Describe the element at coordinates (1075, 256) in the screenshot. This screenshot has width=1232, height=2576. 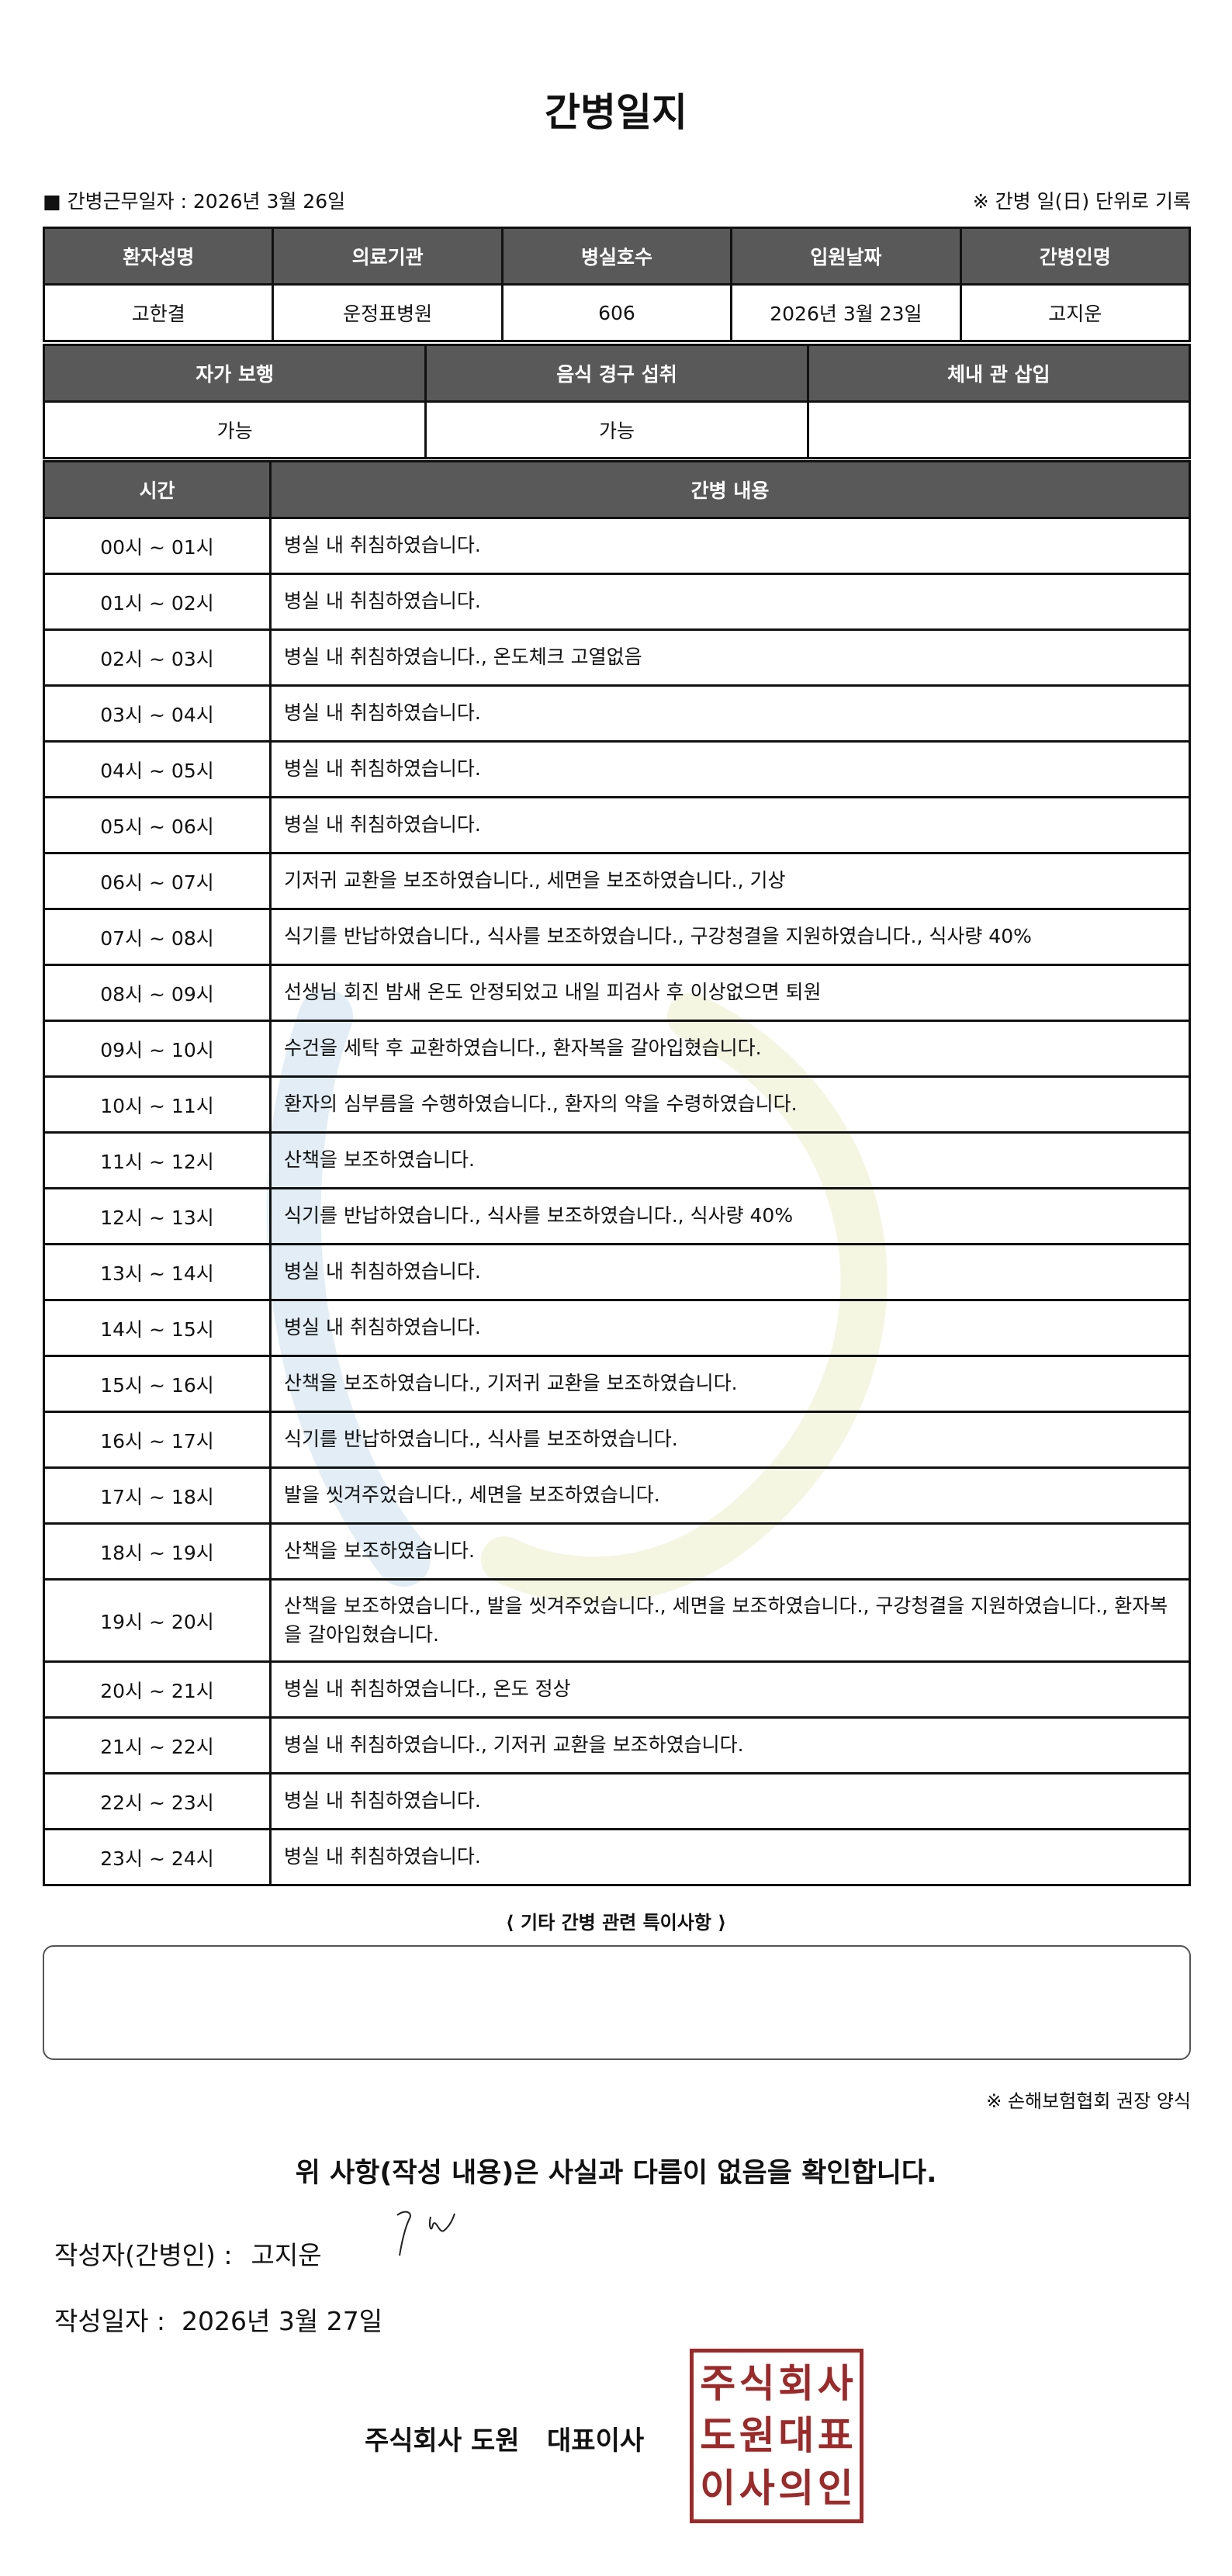
I see `header-caregiver: 간병인명` at that location.